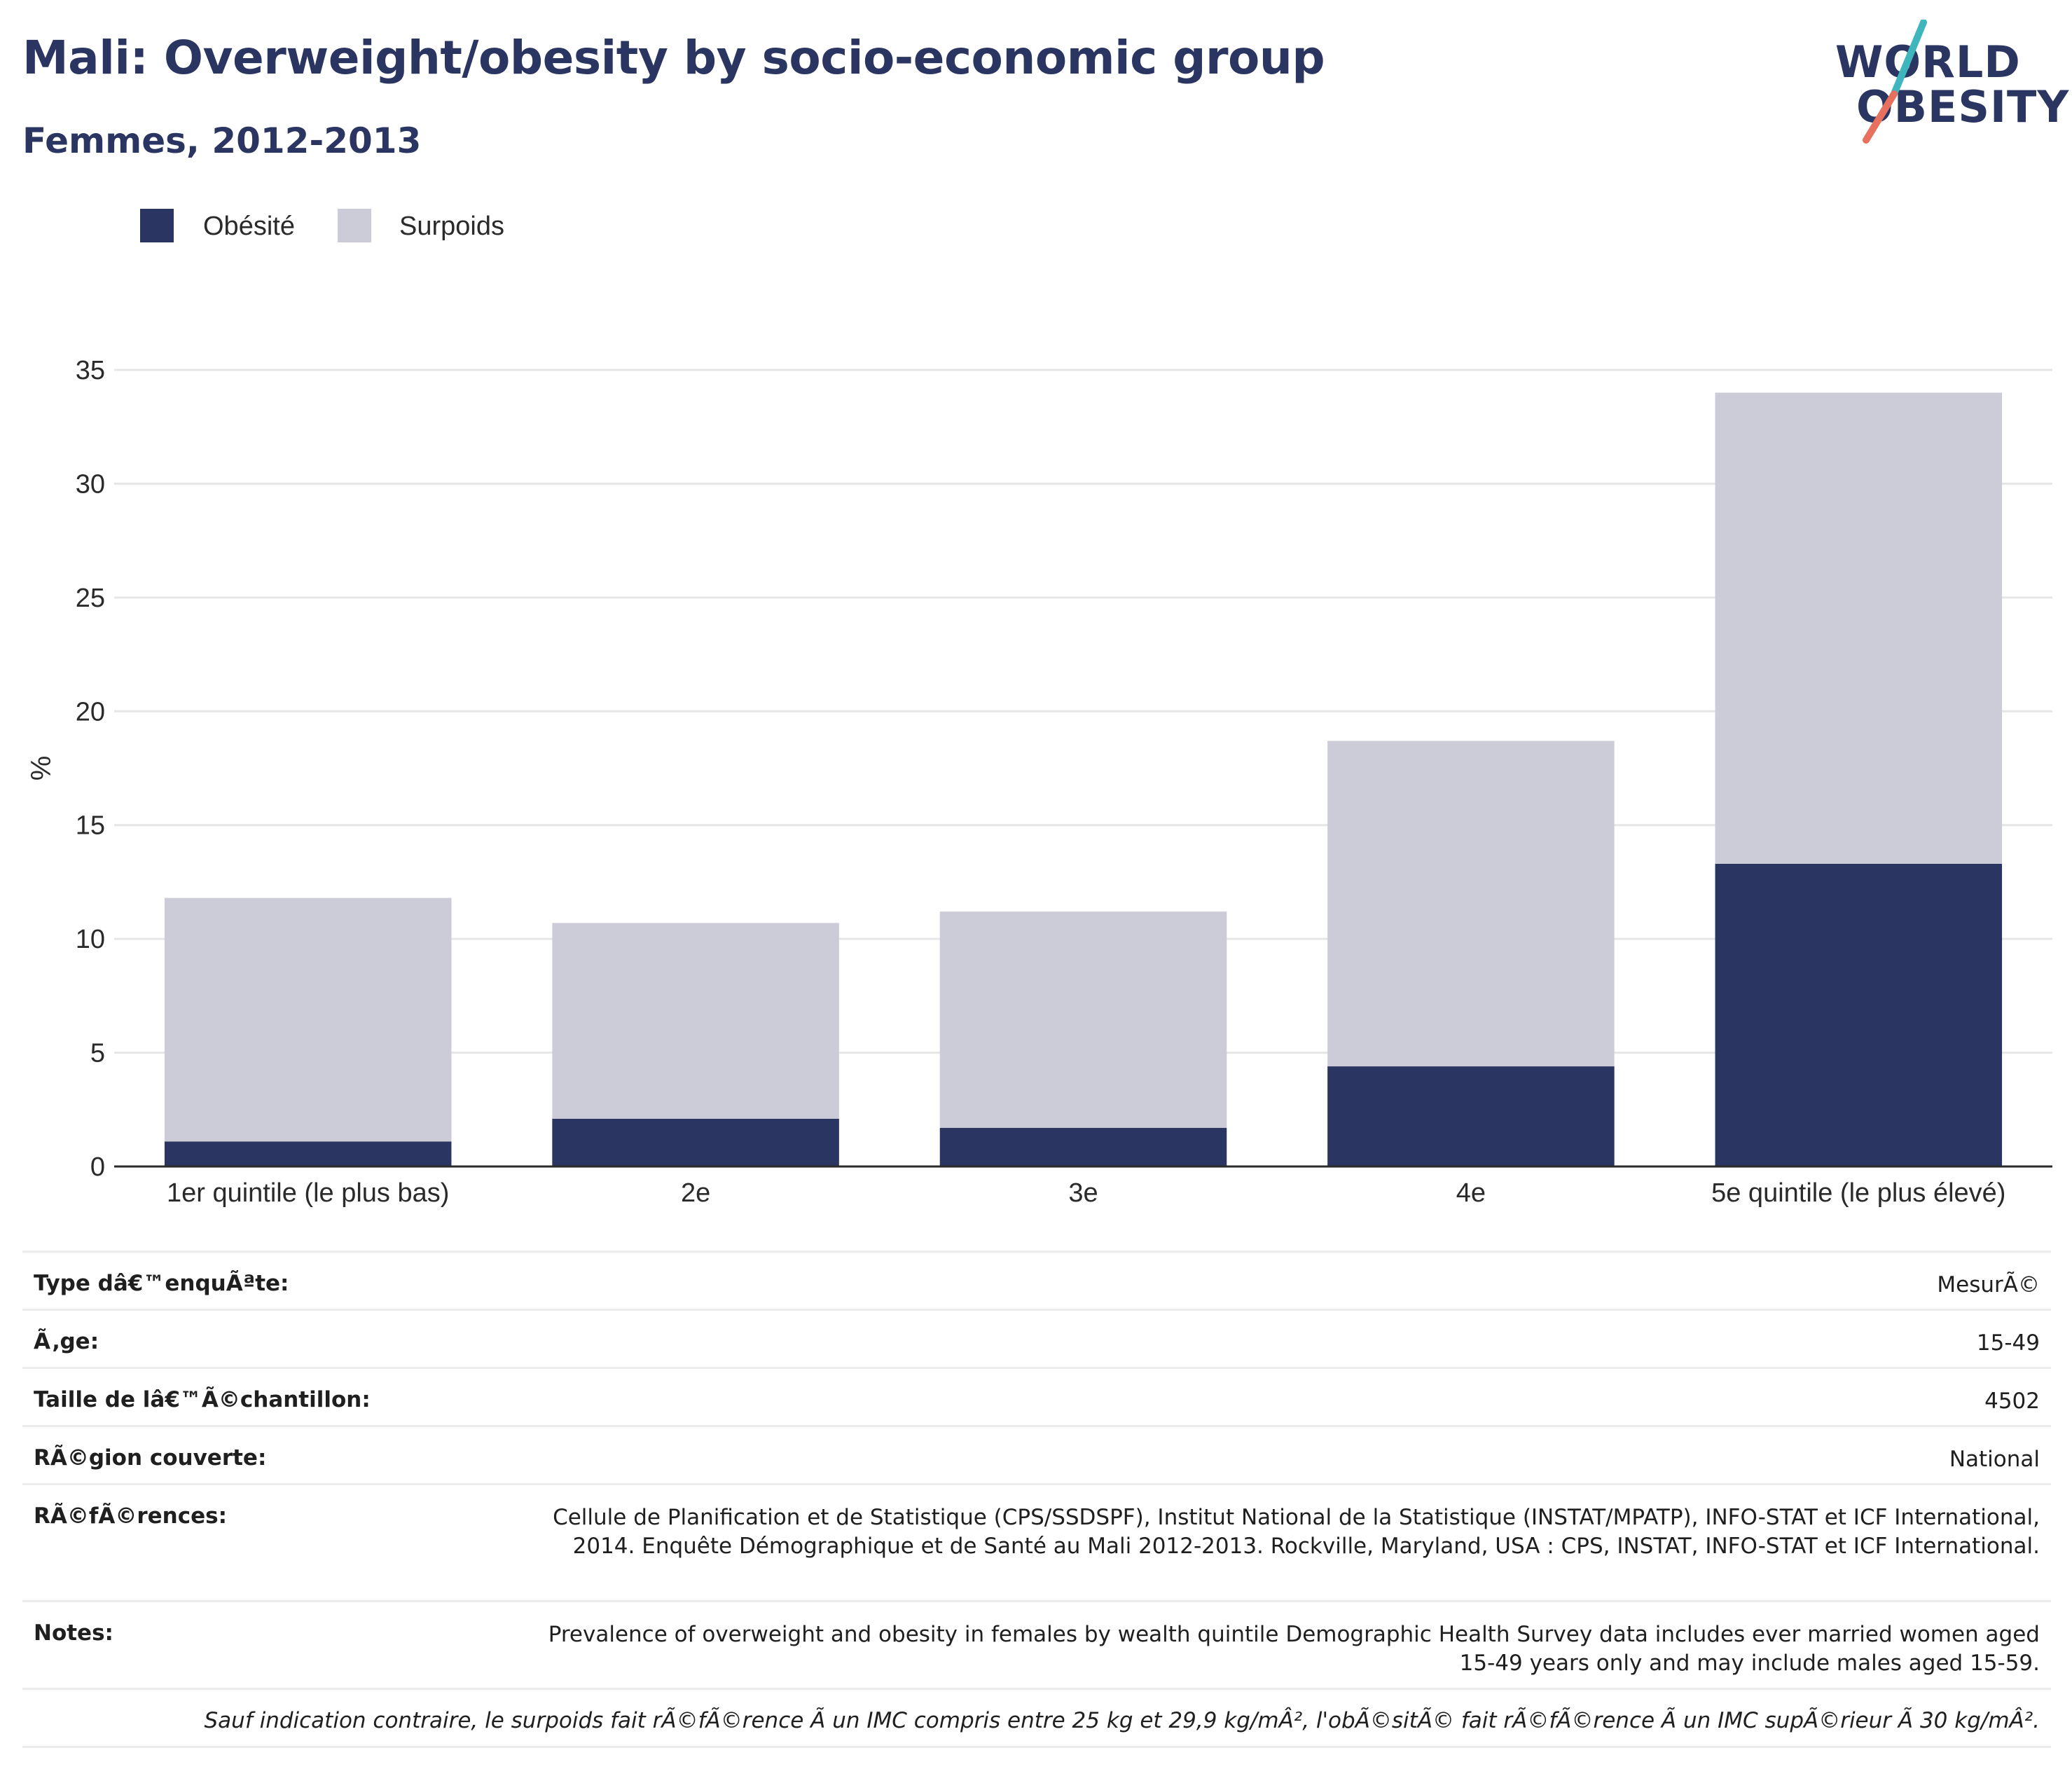 Image resolution: width=2072 pixels, height=1783 pixels. I want to click on x-tick-label: 3e, so click(1083, 1193).